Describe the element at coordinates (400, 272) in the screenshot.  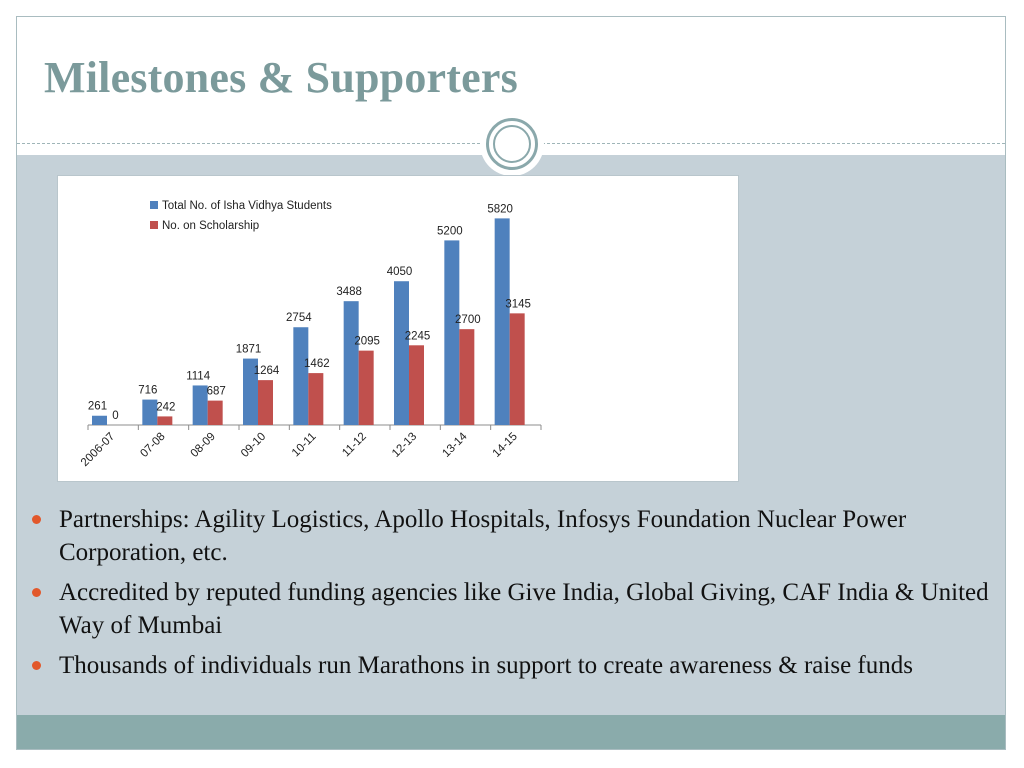
I see `data-label: 4050` at that location.